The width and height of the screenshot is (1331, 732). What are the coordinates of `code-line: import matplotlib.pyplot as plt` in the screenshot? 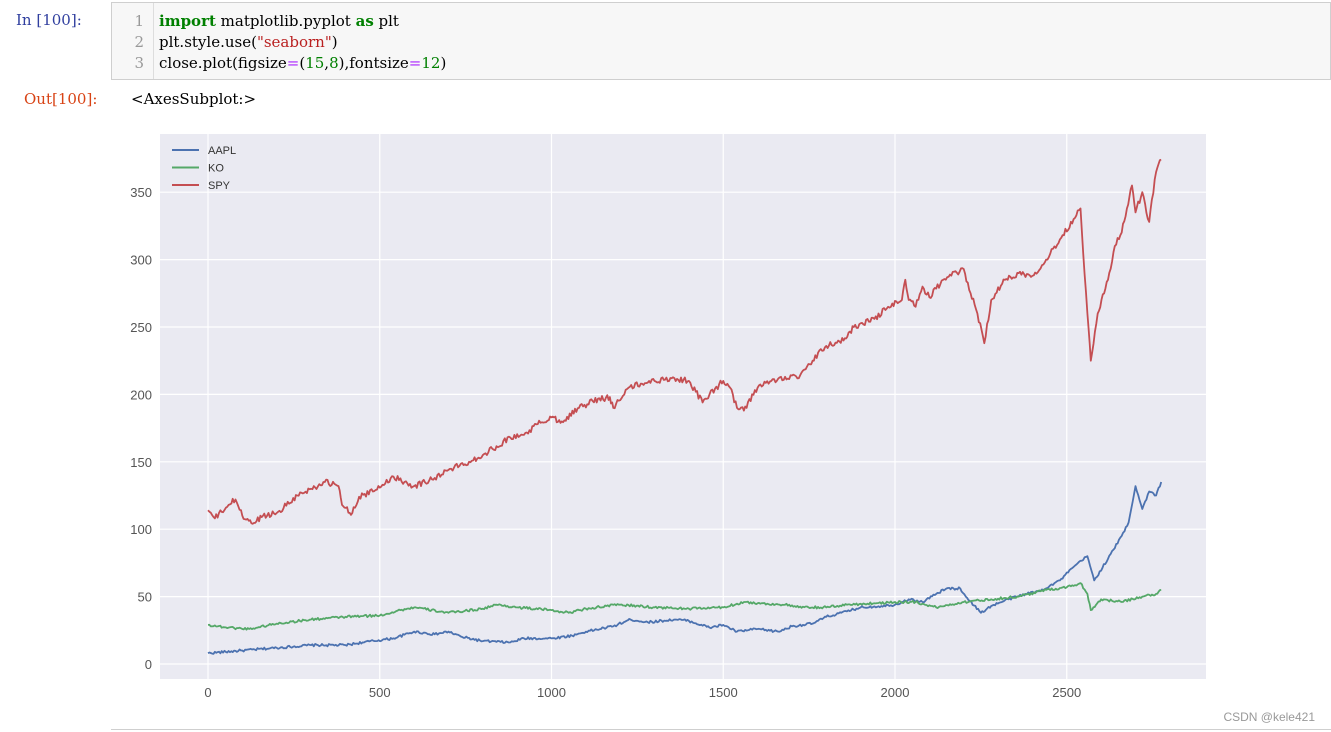 It's located at (279, 21).